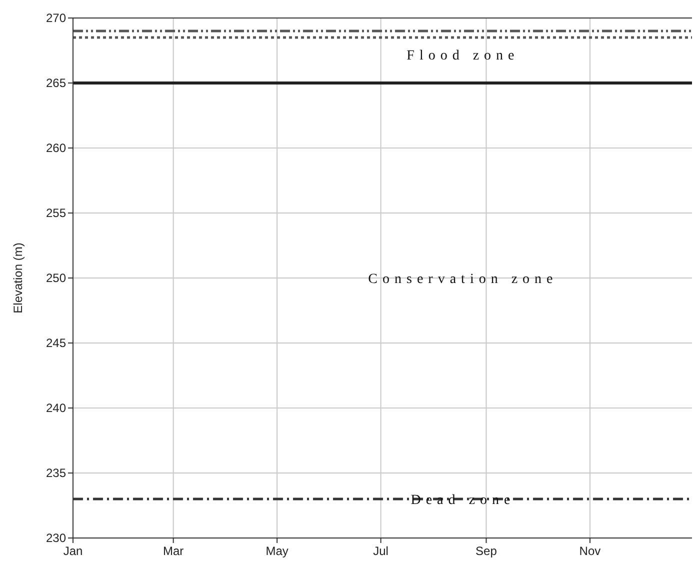  Describe the element at coordinates (463, 500) in the screenshot. I see `annotation: Dead zone` at that location.